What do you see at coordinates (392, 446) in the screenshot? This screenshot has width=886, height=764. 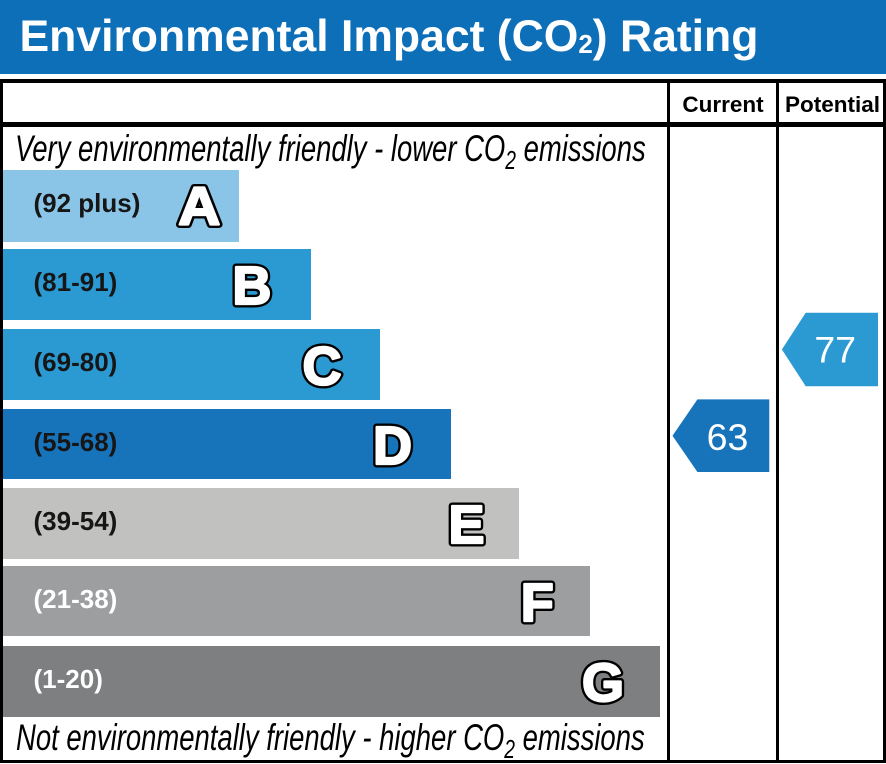 I see `svg-text: D` at bounding box center [392, 446].